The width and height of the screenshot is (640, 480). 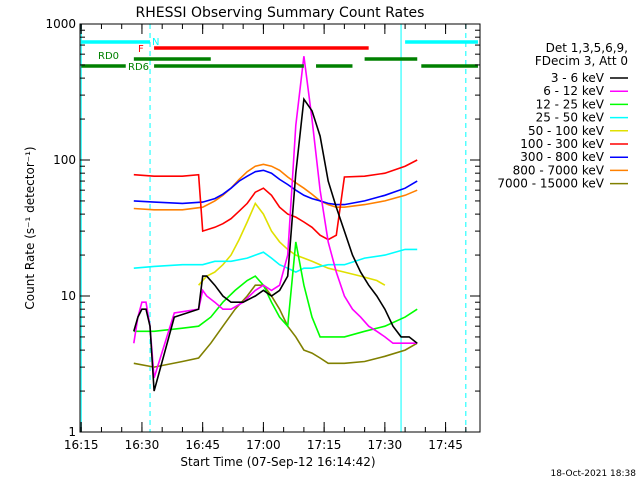 I want to click on series-line-800-7000-kev, so click(x=275, y=187).